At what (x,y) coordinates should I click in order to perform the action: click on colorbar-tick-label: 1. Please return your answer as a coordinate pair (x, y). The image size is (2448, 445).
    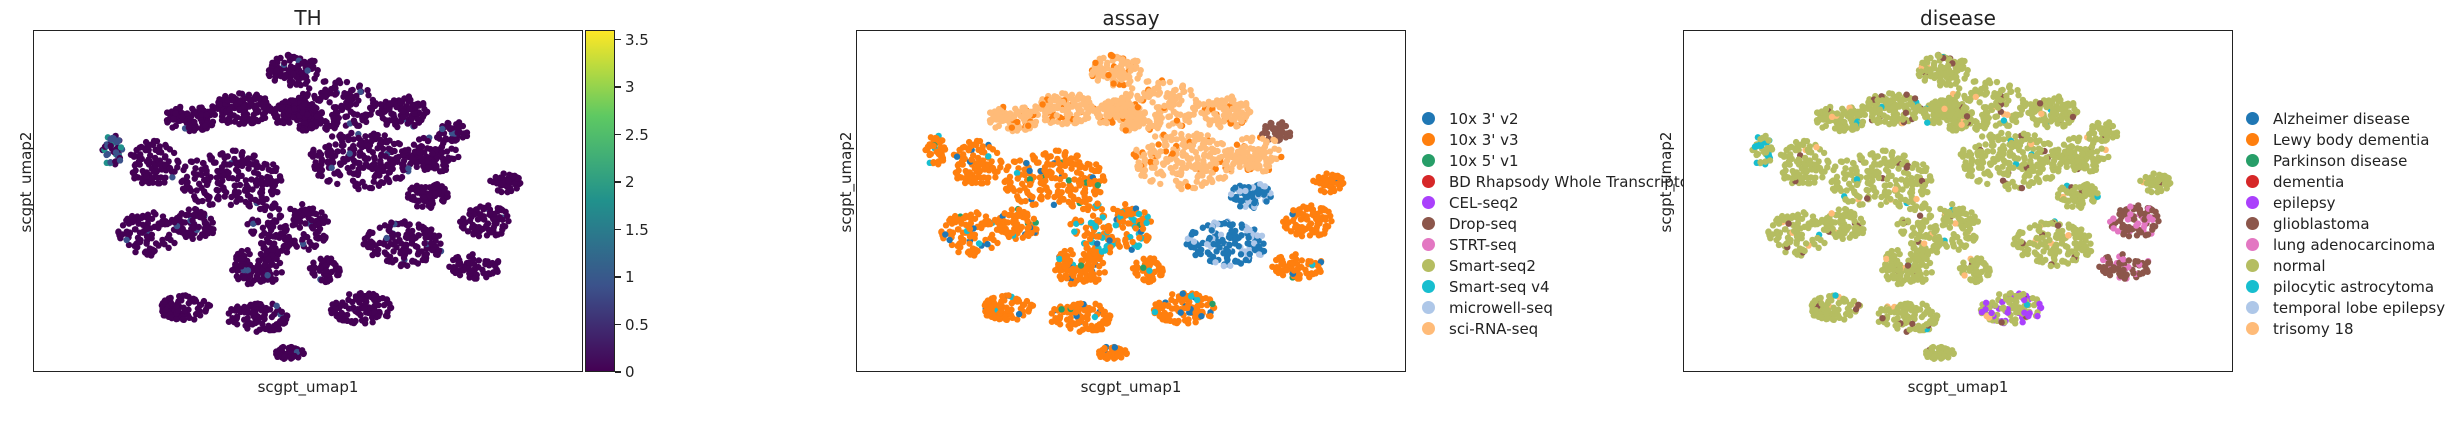
    Looking at the image, I should click on (630, 277).